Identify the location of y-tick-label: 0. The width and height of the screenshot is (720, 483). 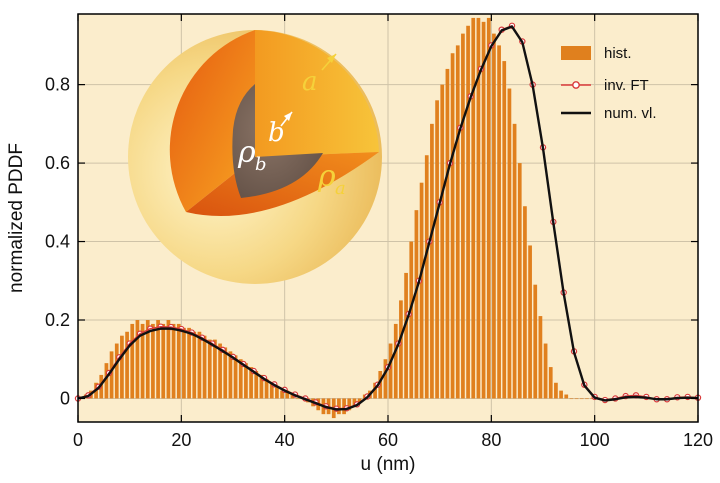
(65, 398).